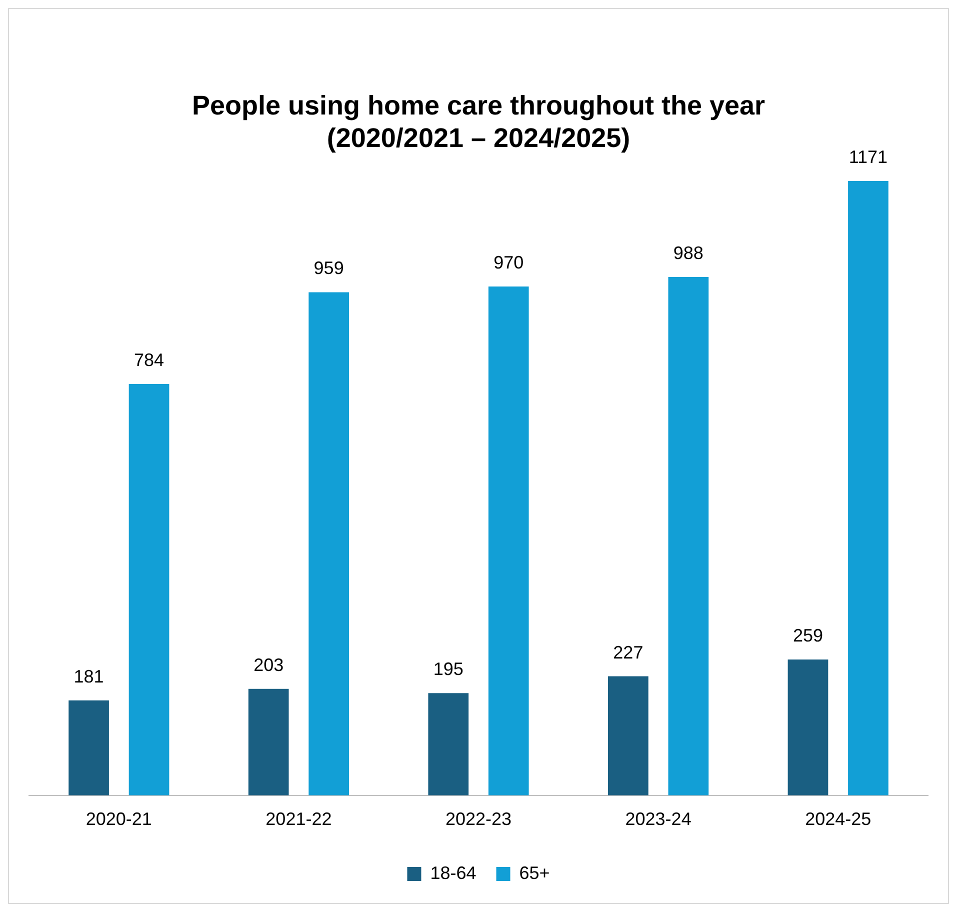 This screenshot has height=916, width=961. I want to click on x-tick-label: 2022-23, so click(478, 819).